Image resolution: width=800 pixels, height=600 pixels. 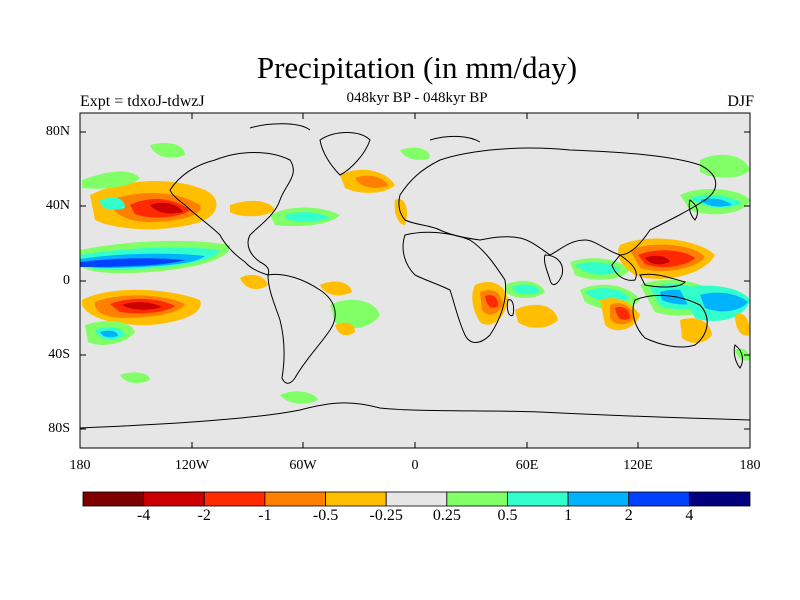 What do you see at coordinates (527, 465) in the screenshot?
I see `lon-label-60e: 60E` at bounding box center [527, 465].